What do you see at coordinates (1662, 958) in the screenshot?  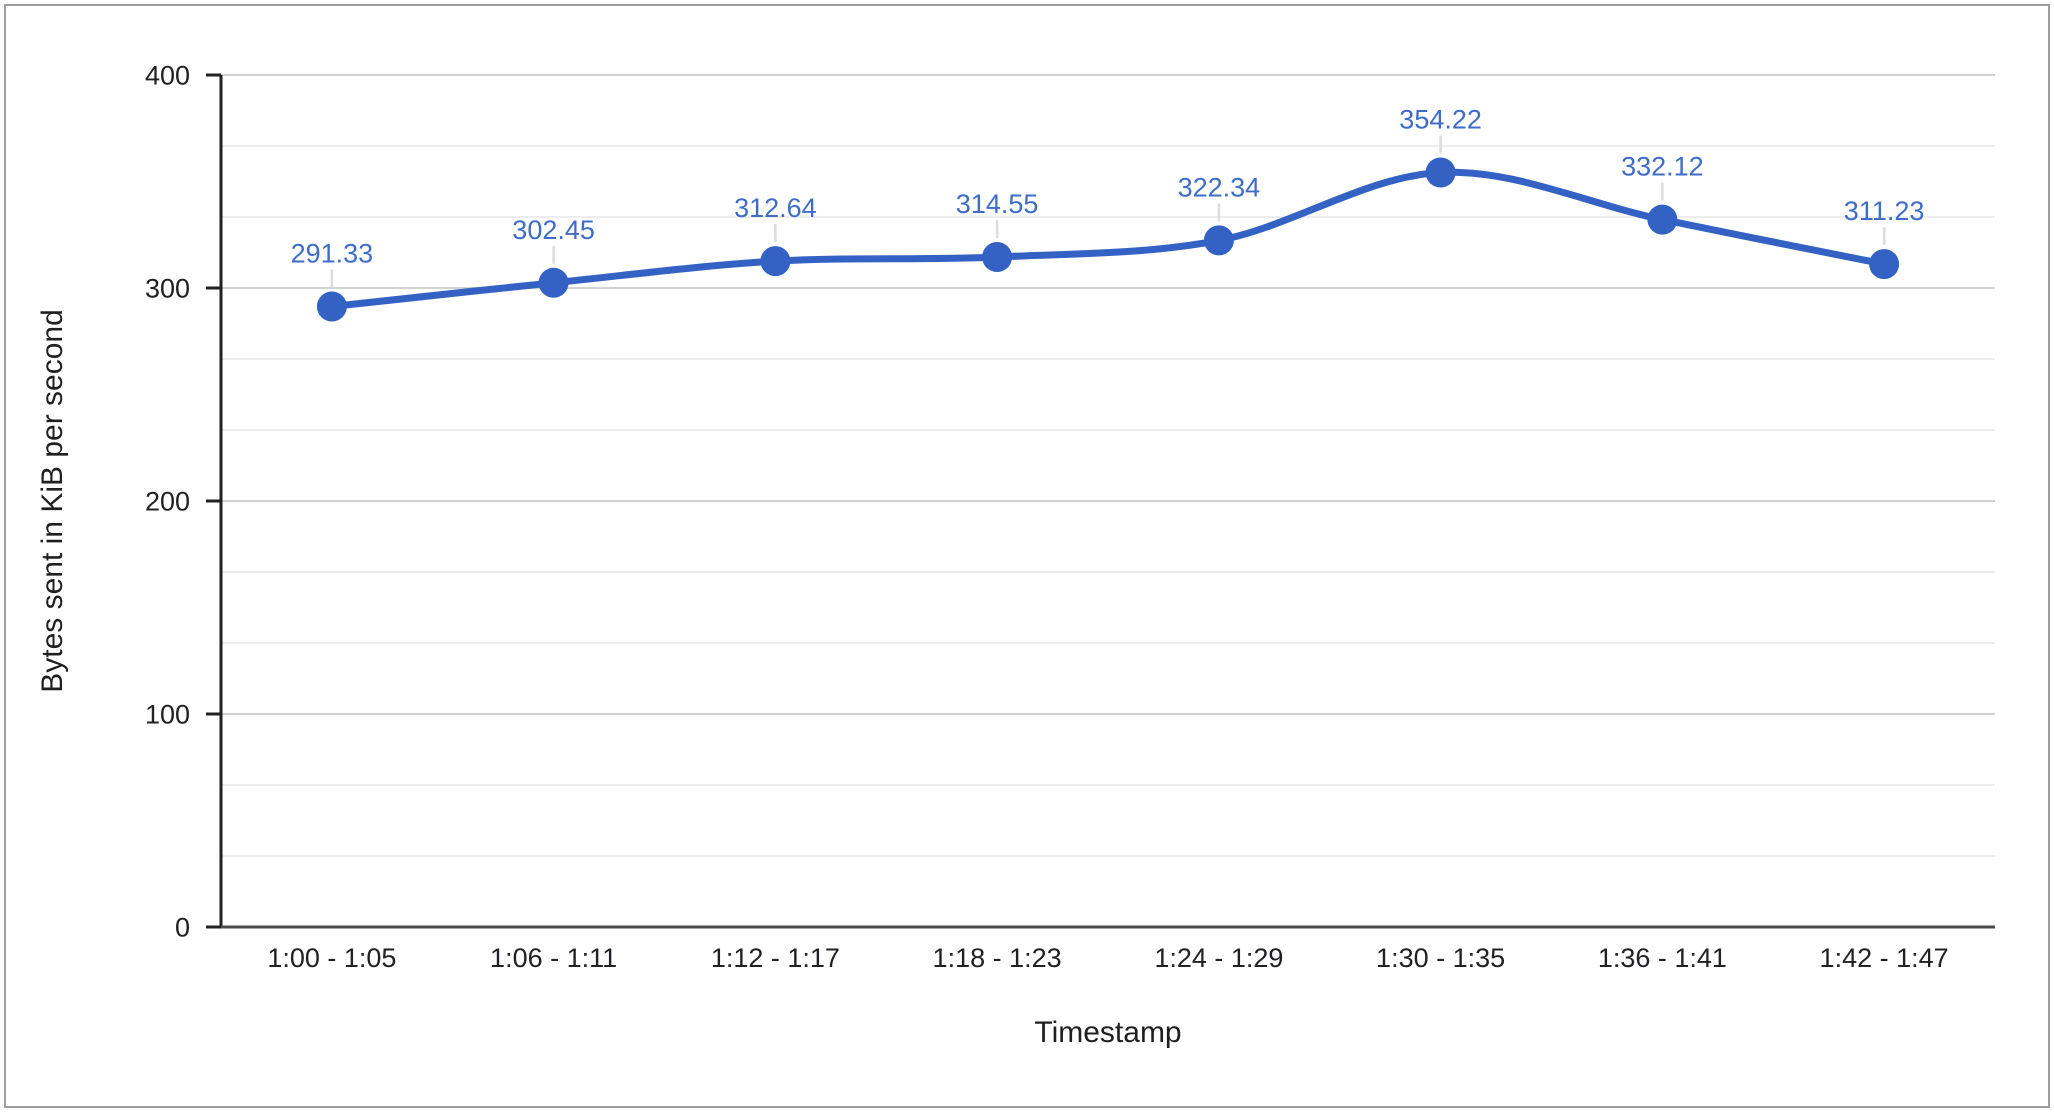 I see `x-tick-label: 1:36 - 1:41` at bounding box center [1662, 958].